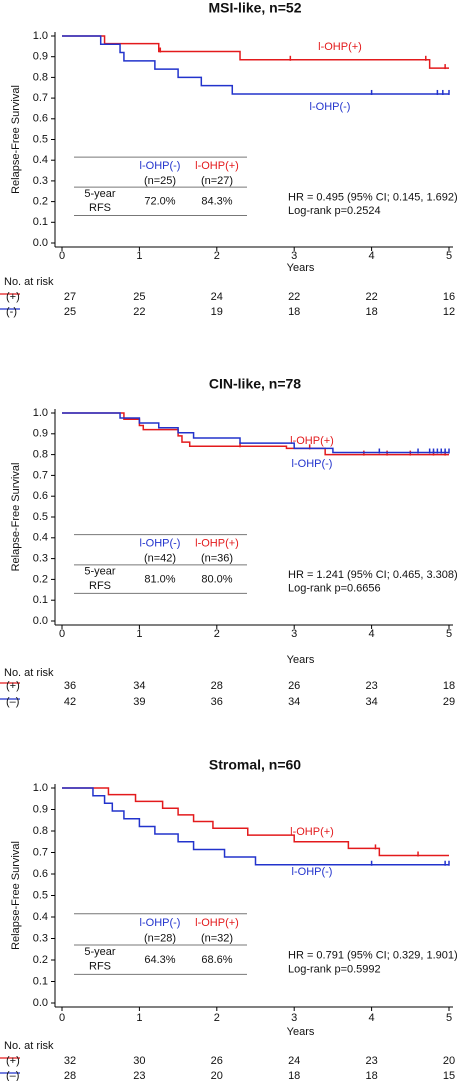 This screenshot has width=474, height=1081. I want to click on table-header: l-OHP(-), so click(160, 544).